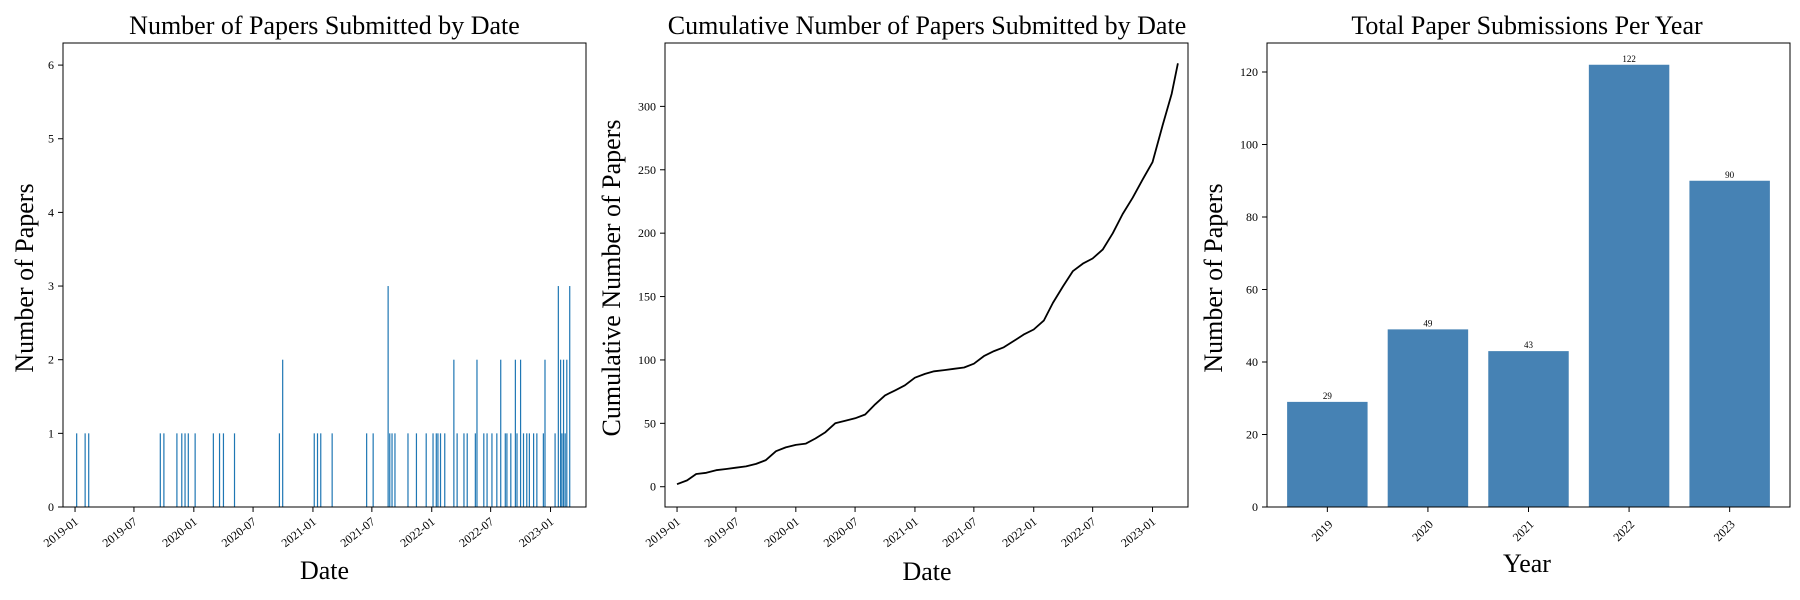 The width and height of the screenshot is (1800, 600). What do you see at coordinates (1623, 530) in the screenshot?
I see `x-tick-label: 2022` at bounding box center [1623, 530].